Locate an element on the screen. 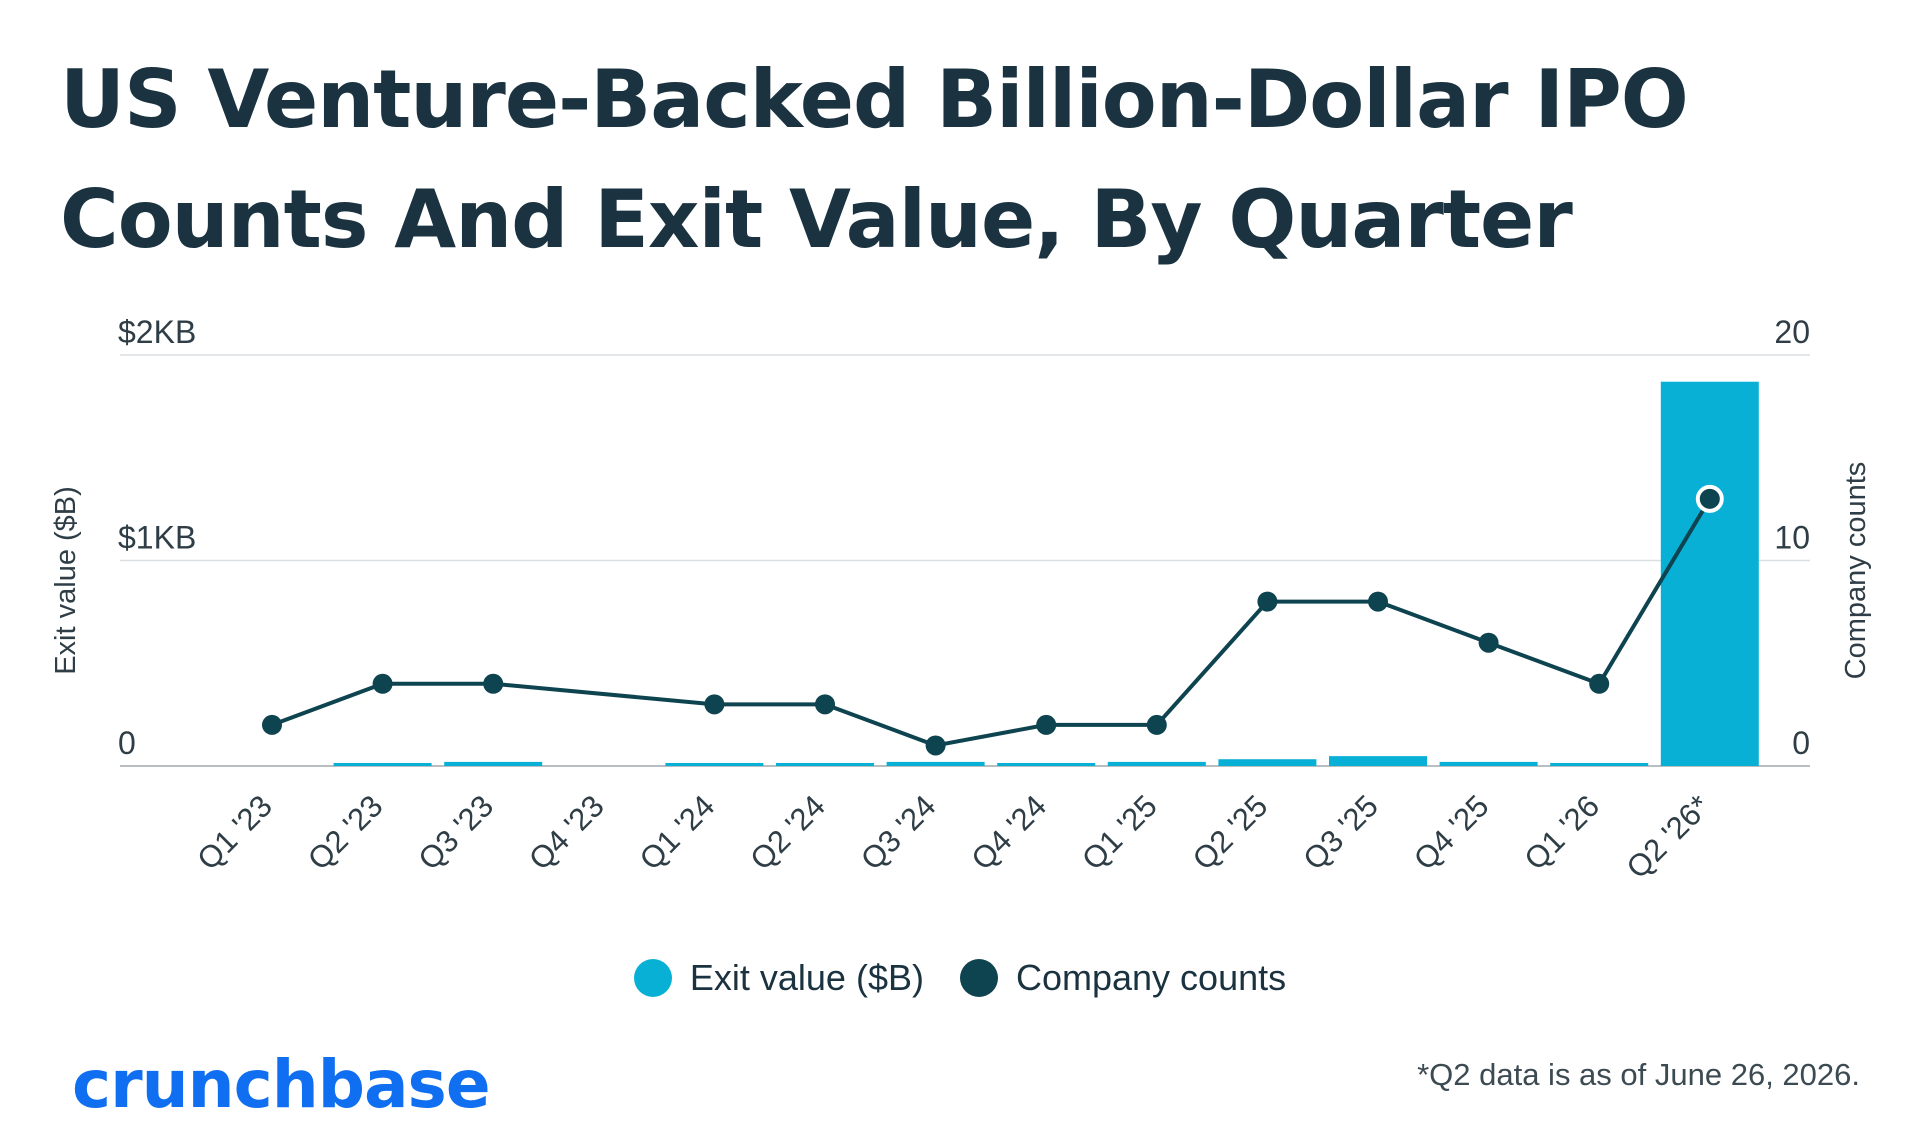  y-left-tick-label: $1KB is located at coordinates (157, 538).